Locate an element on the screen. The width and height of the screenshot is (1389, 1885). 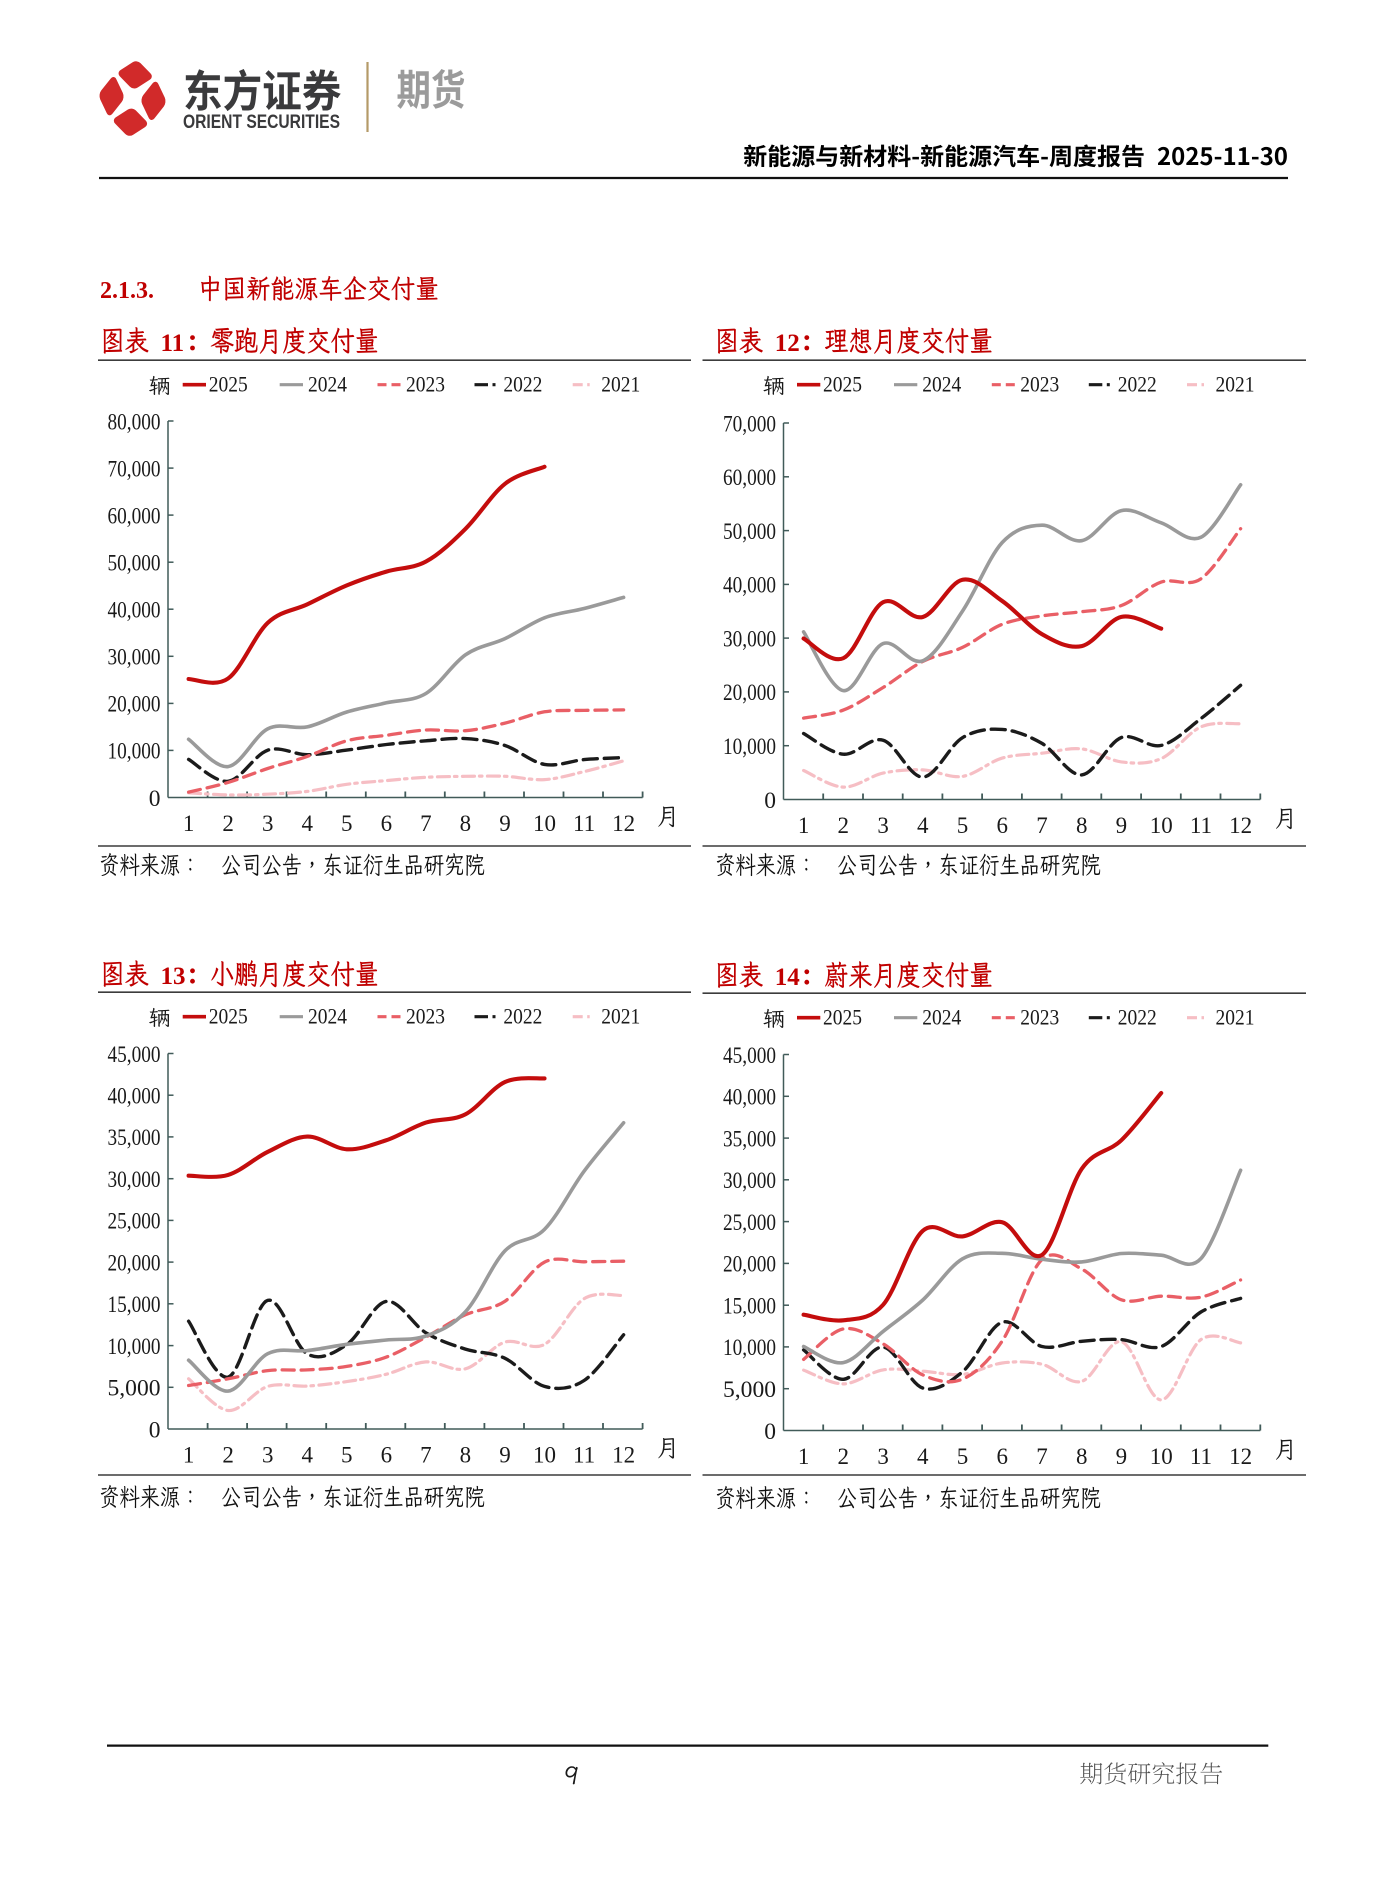
svg-text: 80,000 is located at coordinates (134, 422).